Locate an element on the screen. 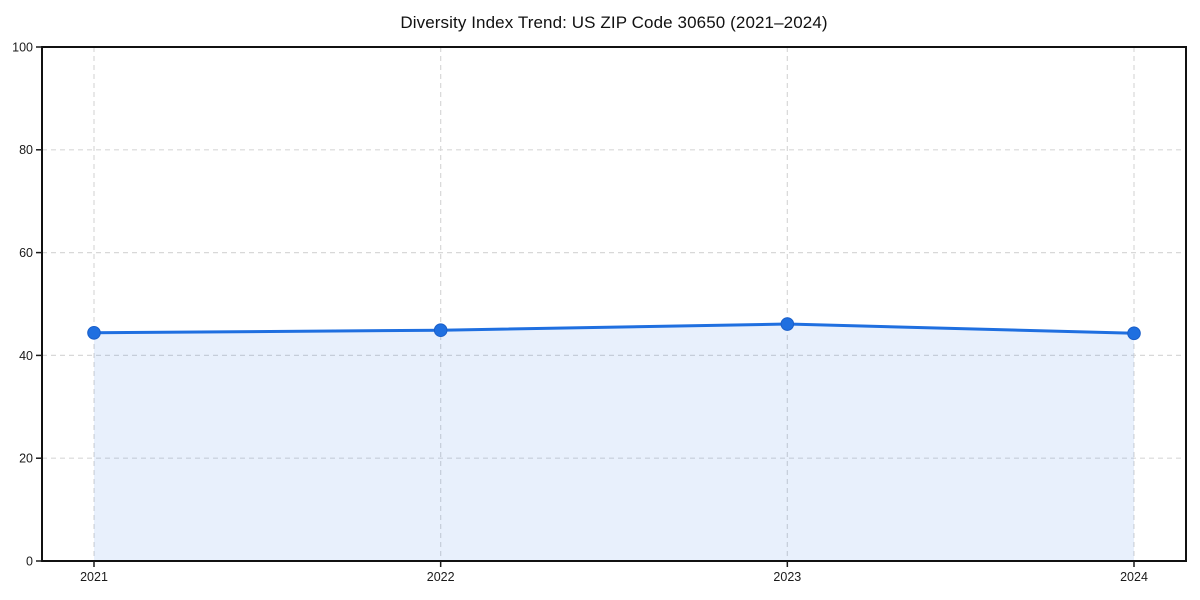 This screenshot has height=600, width=1200. y-tick-label: 80 is located at coordinates (26, 150).